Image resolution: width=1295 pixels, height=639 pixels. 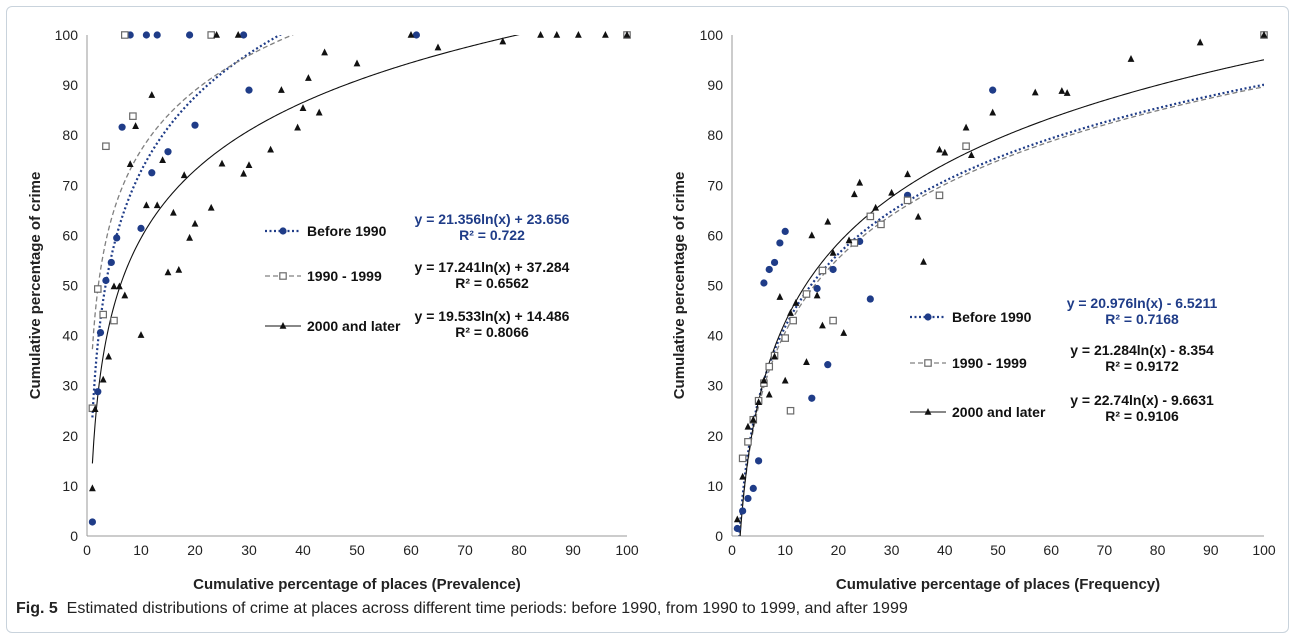 What do you see at coordinates (892, 550) in the screenshot?
I see `x-tick-label: 30` at bounding box center [892, 550].